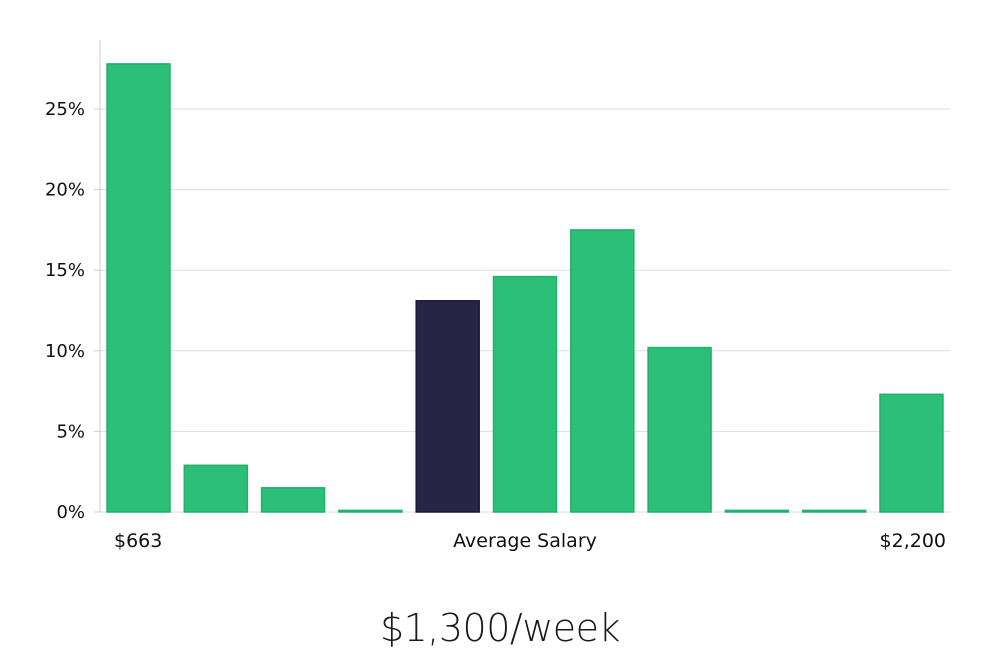  Describe the element at coordinates (65, 351) in the screenshot. I see `y-tick-label: 10%` at that location.